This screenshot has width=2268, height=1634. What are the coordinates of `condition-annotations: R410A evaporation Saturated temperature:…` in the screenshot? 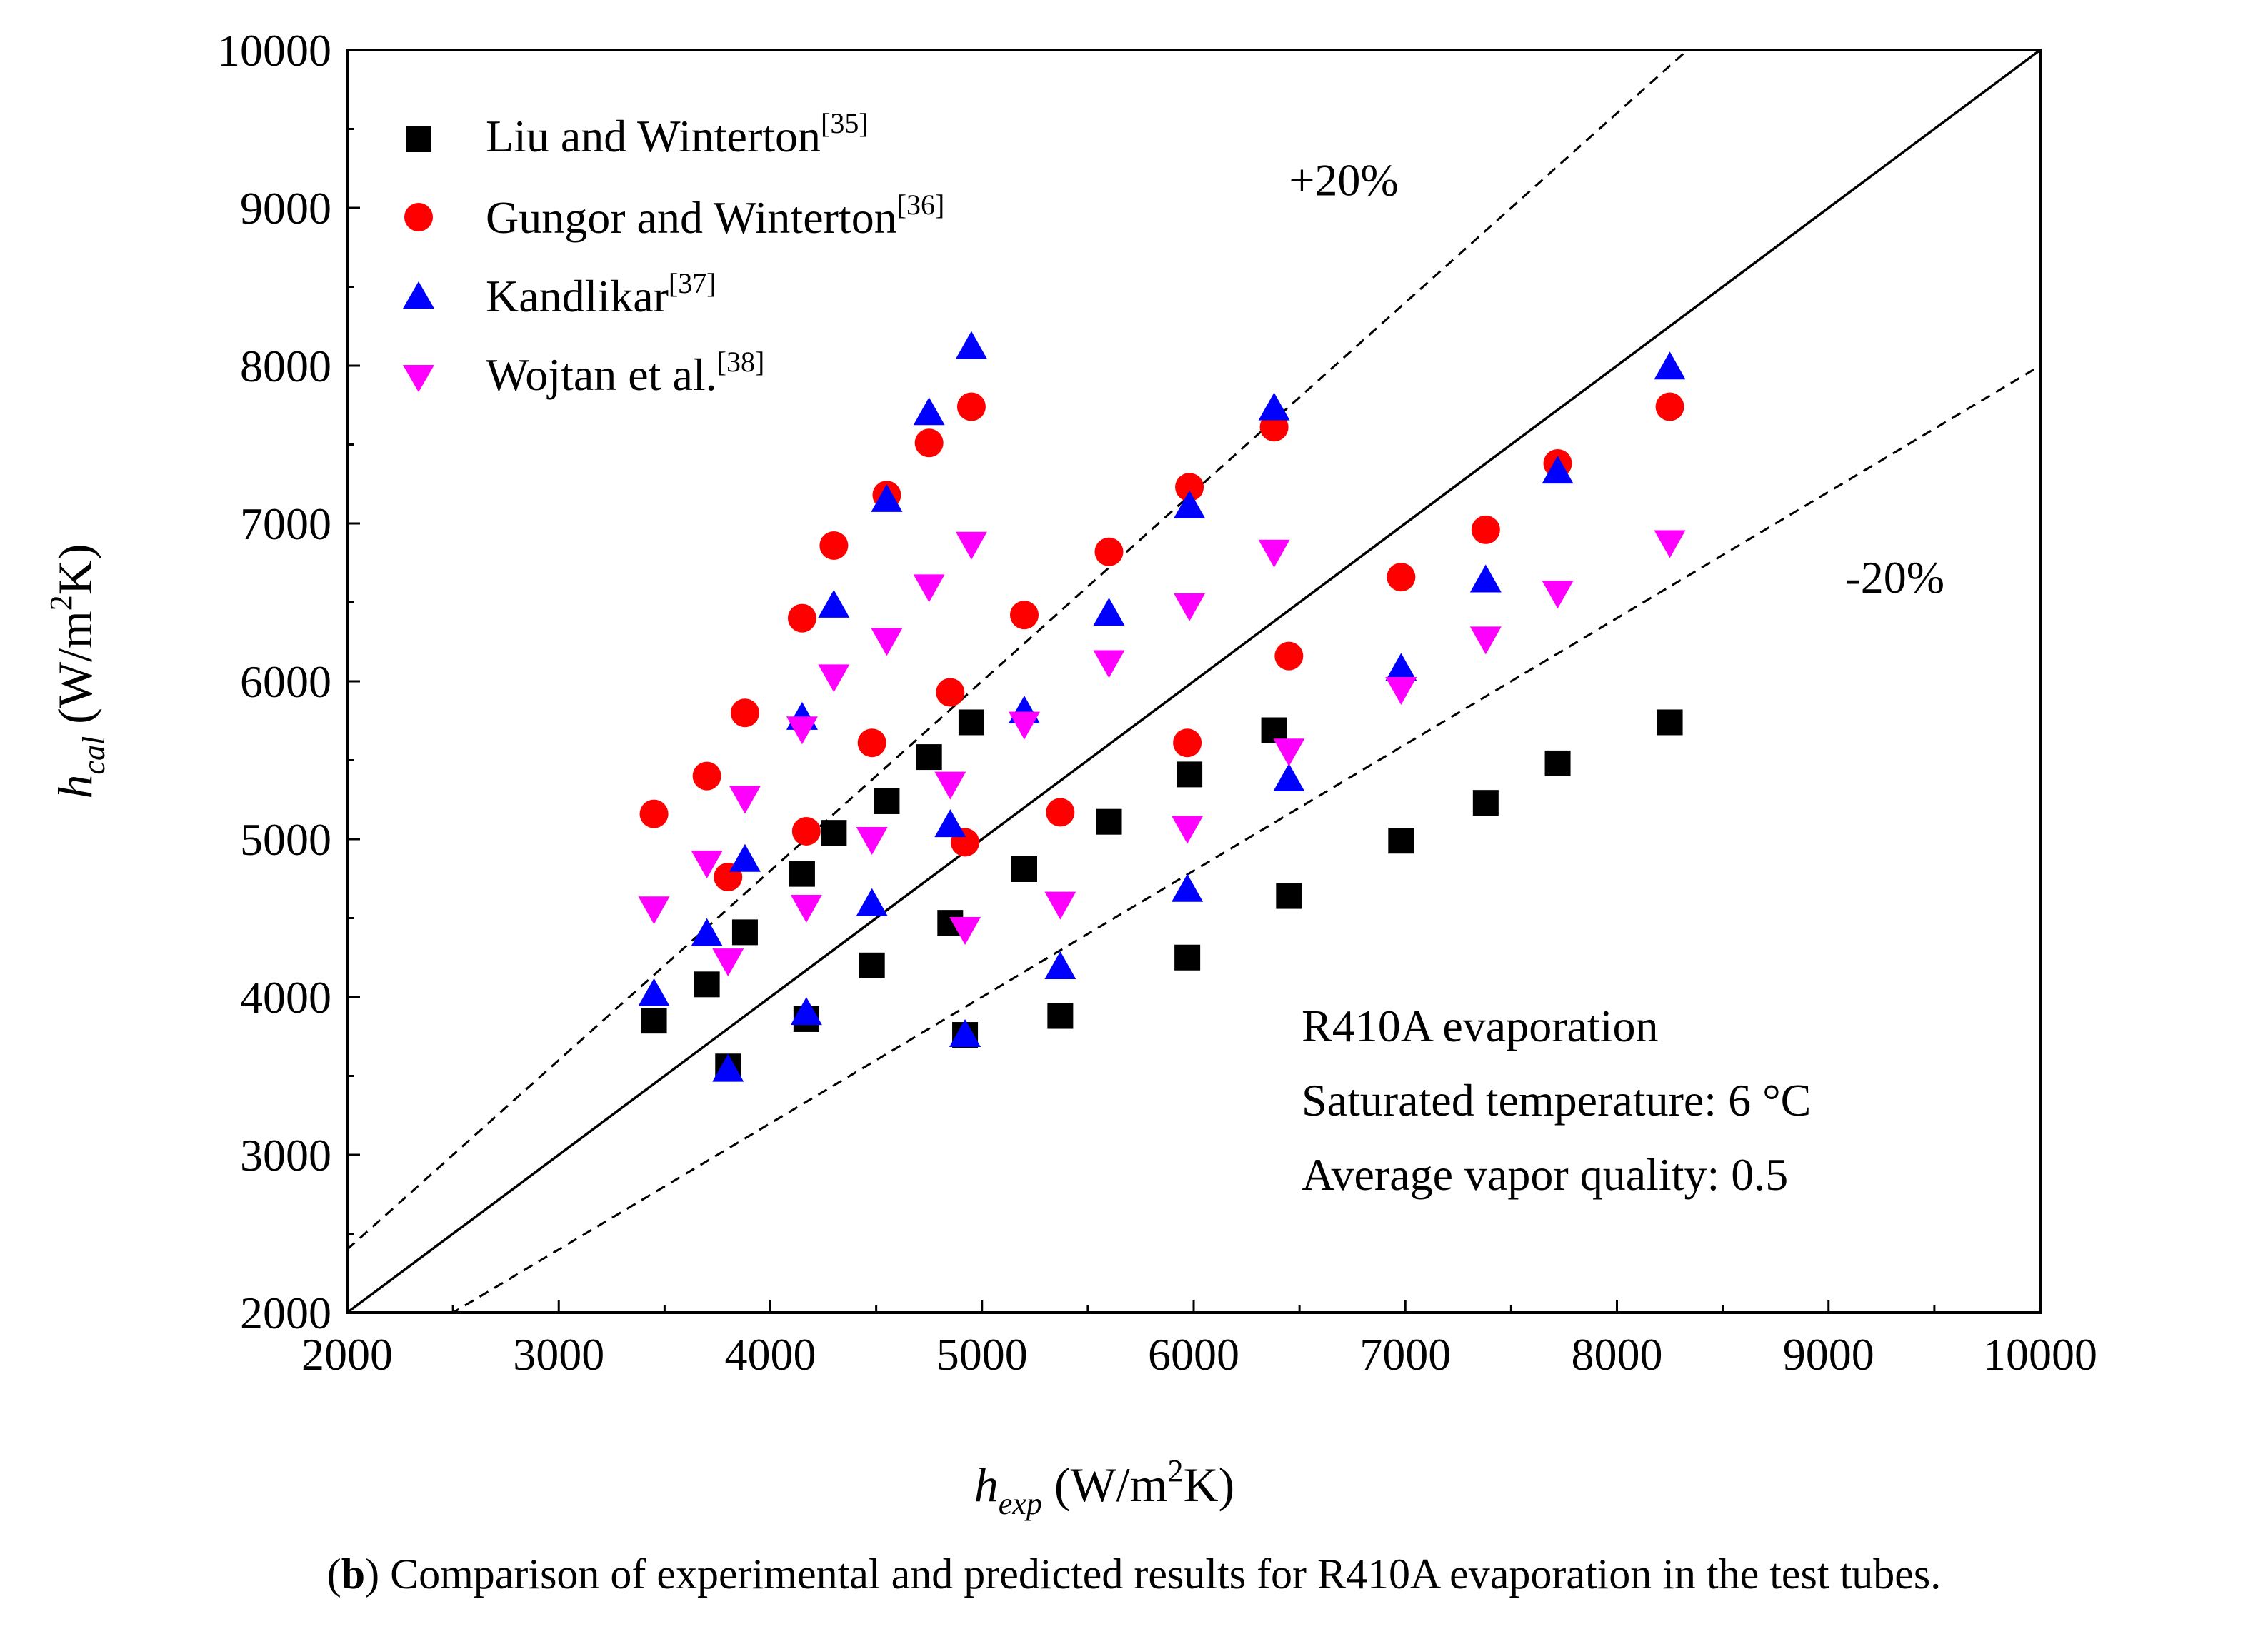 It's located at (1556, 1100).